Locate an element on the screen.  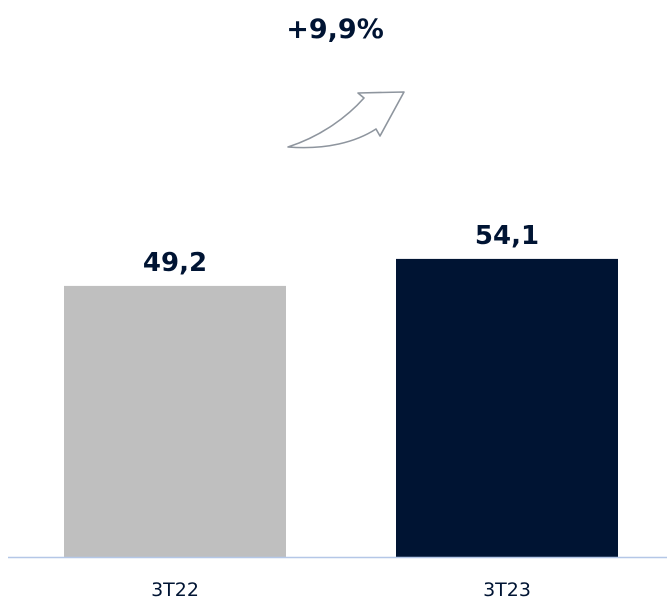
data-label-3t22: 49,2 is located at coordinates (175, 263).